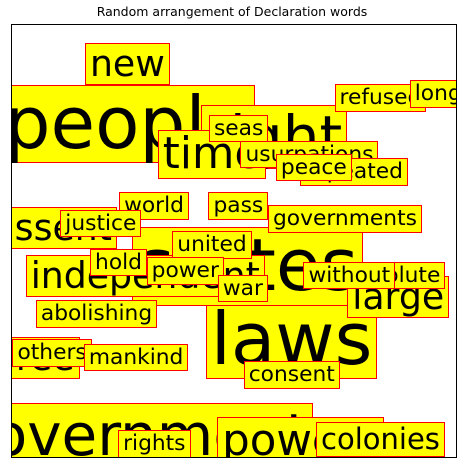  Describe the element at coordinates (154, 443) in the screenshot. I see `word-label: rights` at that location.